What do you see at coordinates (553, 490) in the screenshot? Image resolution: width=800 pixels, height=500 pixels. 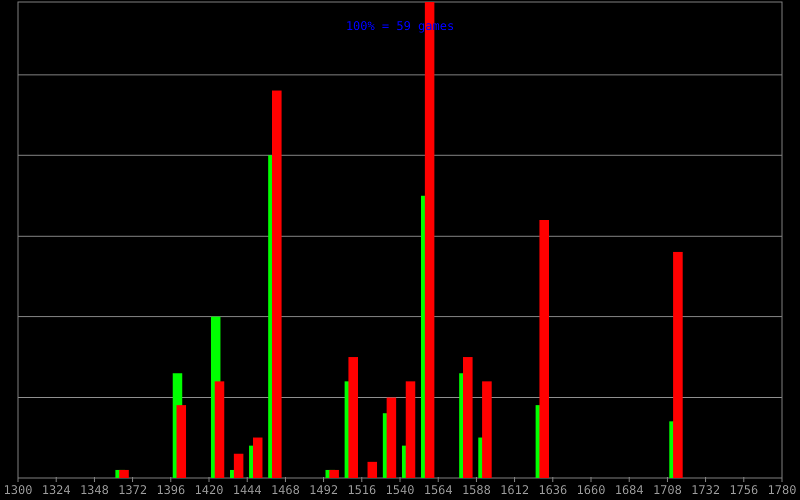 I see `x-tick-label: 1636` at bounding box center [553, 490].